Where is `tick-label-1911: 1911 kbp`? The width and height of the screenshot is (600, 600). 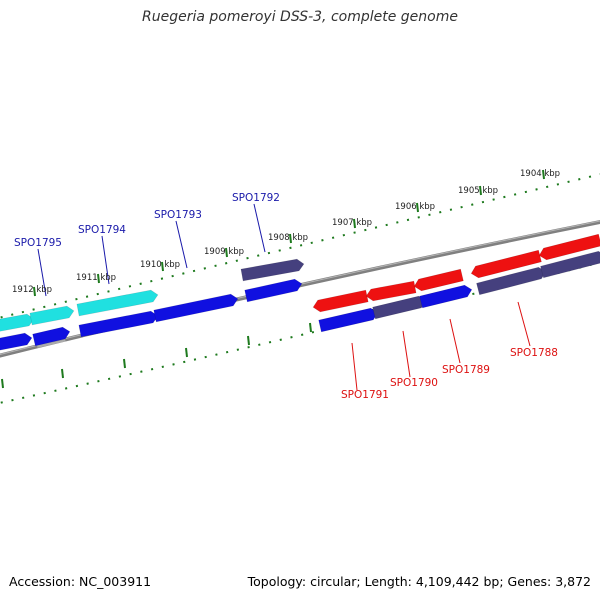 tick-label-1911: 1911 kbp is located at coordinates (96, 278).